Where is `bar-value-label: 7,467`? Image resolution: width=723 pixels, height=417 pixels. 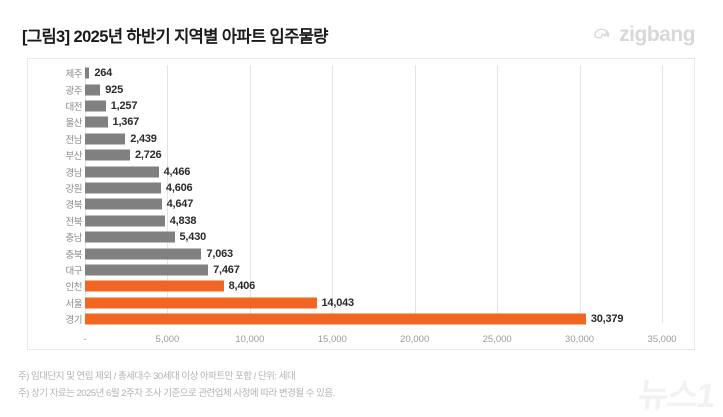 bar-value-label: 7,467 is located at coordinates (226, 269).